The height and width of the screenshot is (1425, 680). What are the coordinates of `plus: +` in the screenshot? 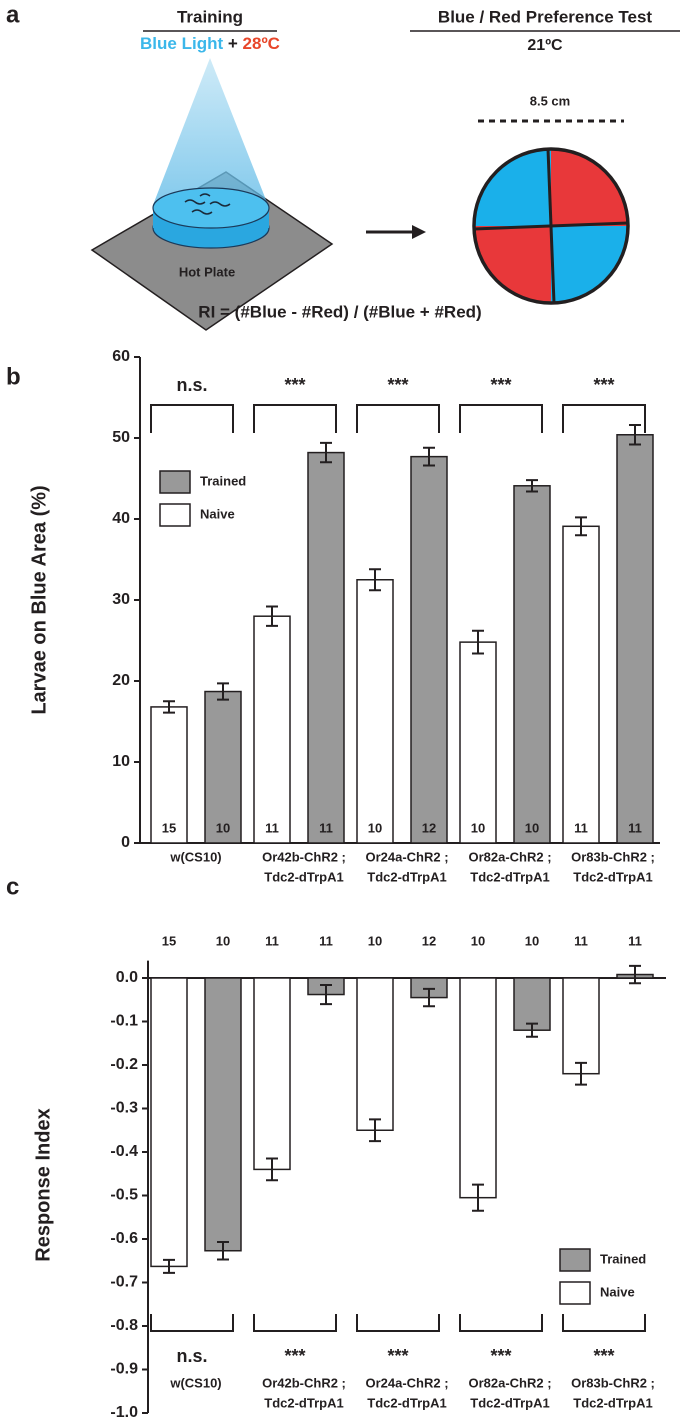 It's located at (233, 43).